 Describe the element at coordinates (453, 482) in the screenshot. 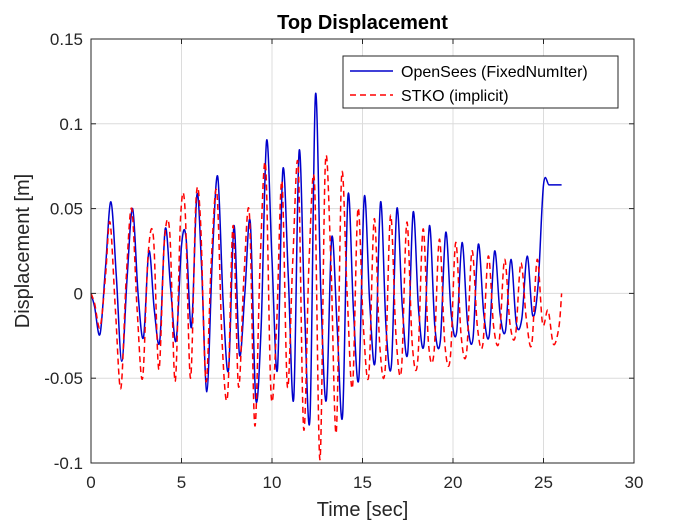

I see `x-tick-label: 20` at that location.